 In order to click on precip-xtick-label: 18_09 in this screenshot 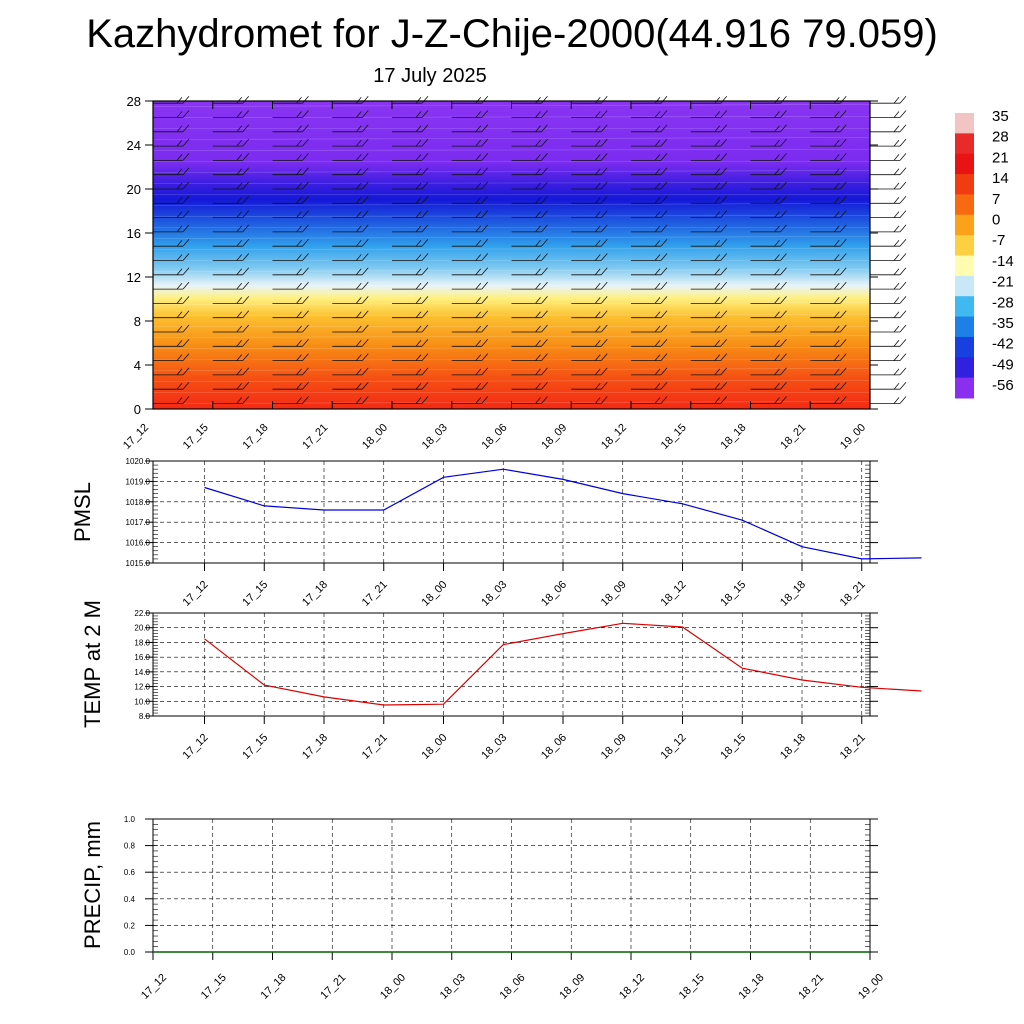, I will do `click(572, 987)`.